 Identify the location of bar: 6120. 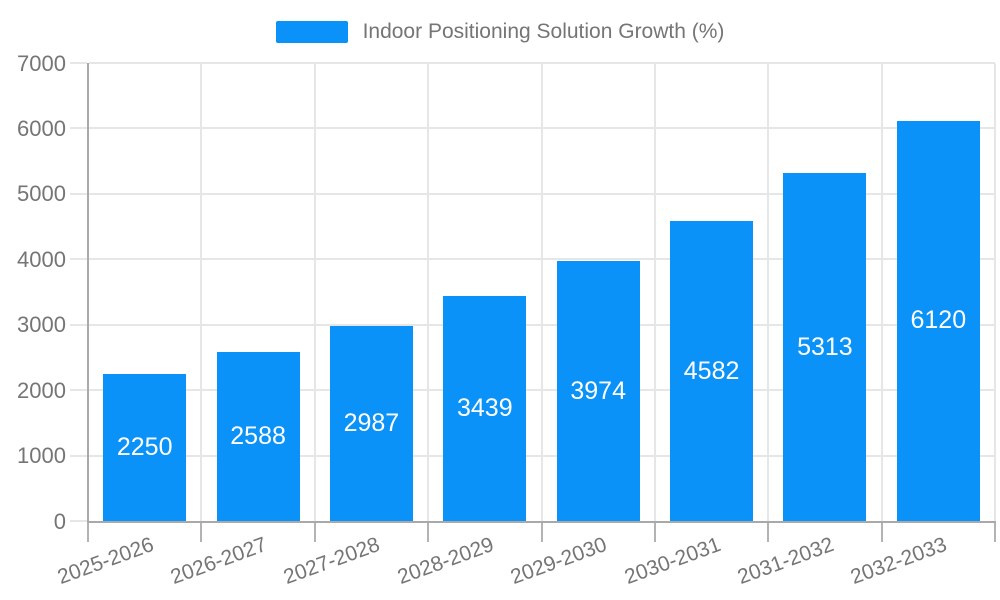
(938, 320).